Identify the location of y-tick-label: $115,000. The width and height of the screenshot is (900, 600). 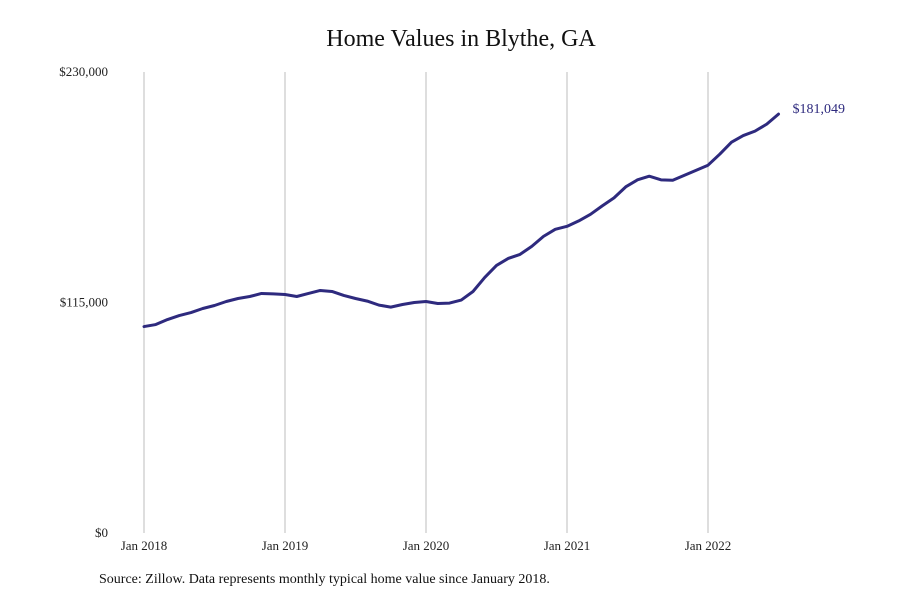
(84, 302).